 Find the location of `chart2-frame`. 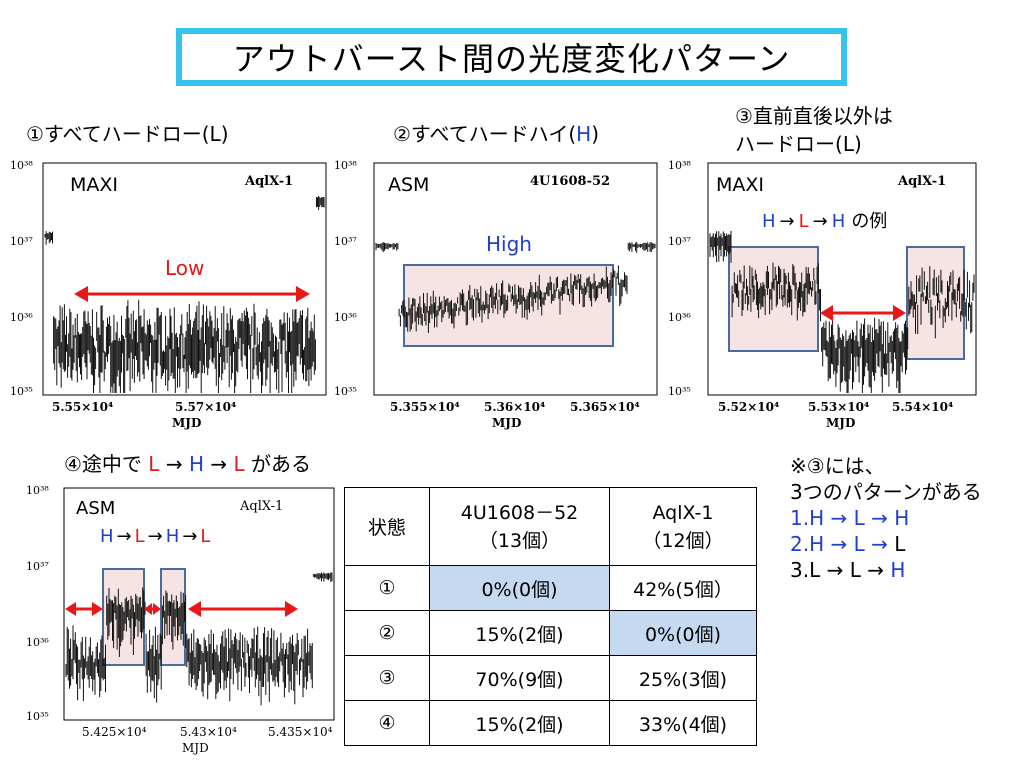

chart2-frame is located at coordinates (515, 279).